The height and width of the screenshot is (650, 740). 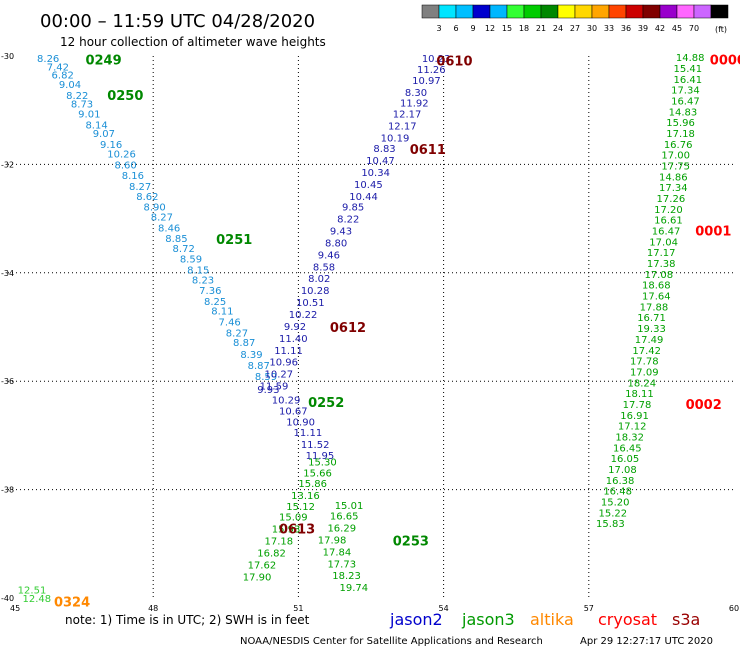 I want to click on wave-height-value: 15.83, so click(x=610, y=524).